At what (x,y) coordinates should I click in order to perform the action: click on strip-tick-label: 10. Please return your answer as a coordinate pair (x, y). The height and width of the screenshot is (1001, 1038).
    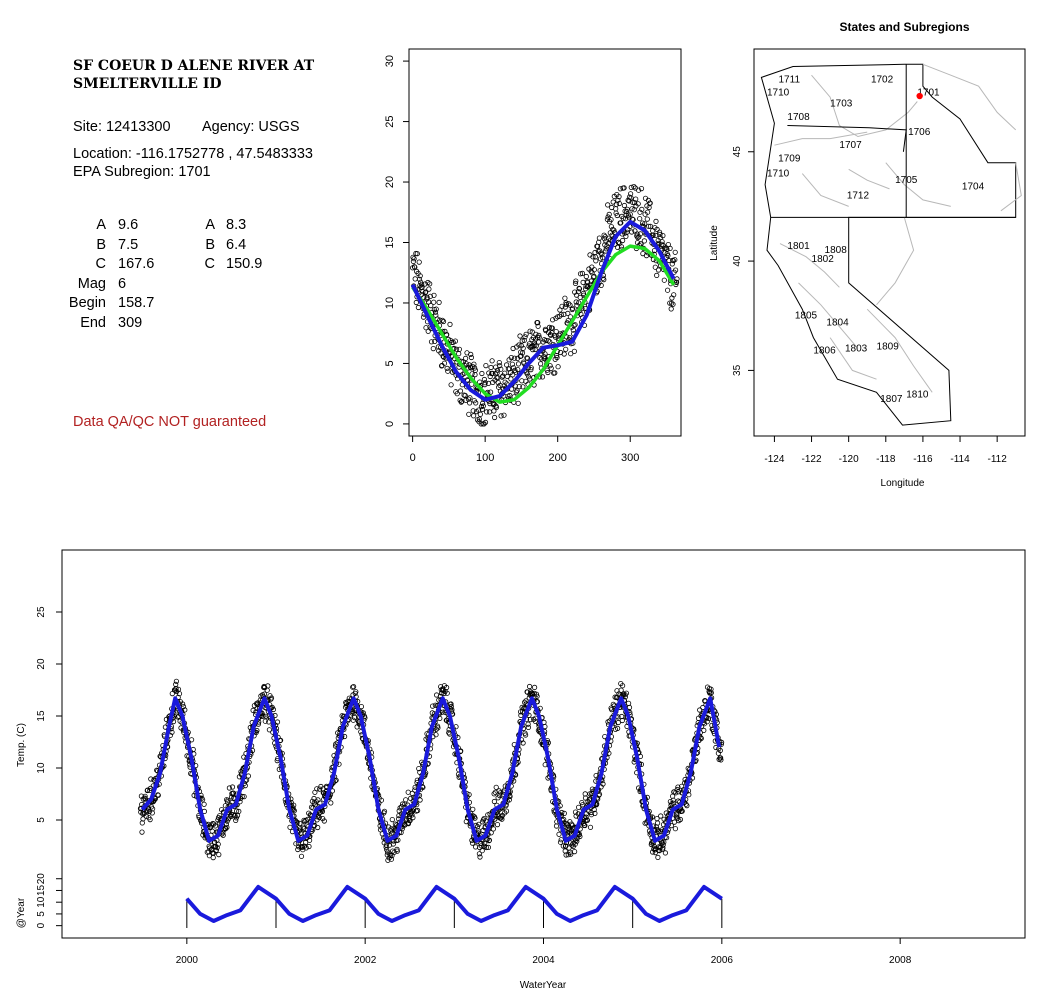
    Looking at the image, I should click on (41, 902).